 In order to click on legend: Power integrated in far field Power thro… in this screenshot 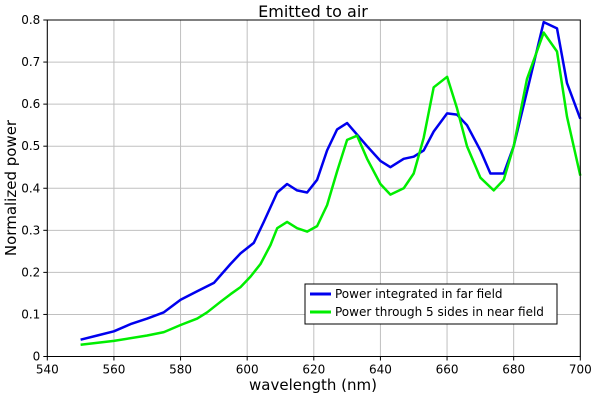, I will do `click(431, 304)`.